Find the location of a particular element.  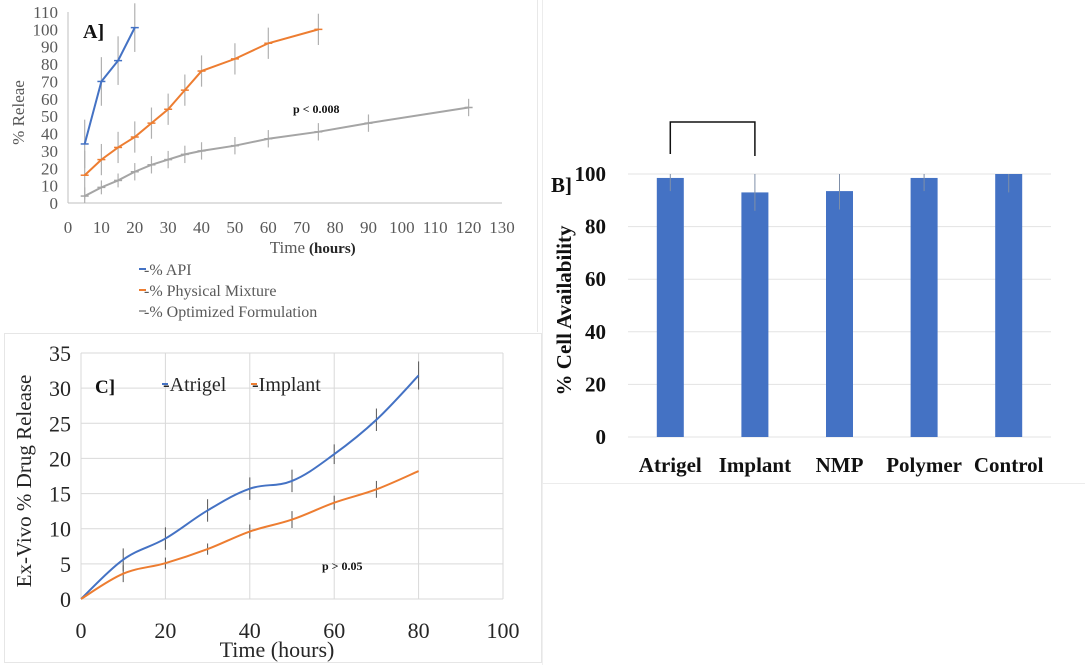

y-tick-label: 25 is located at coordinates (60, 423).